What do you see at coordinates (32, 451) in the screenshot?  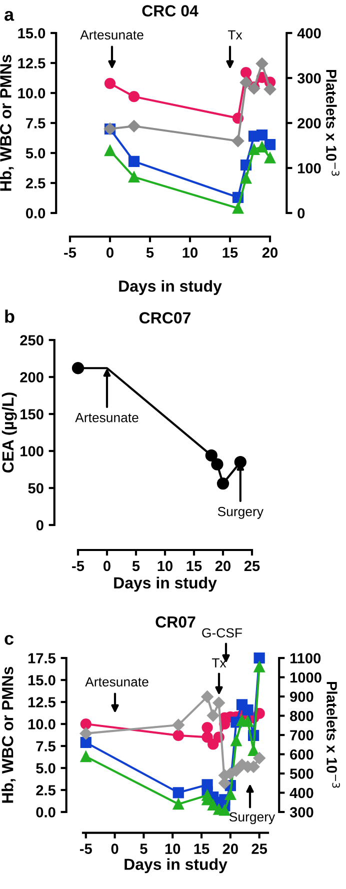 I see `y-tick-label: 100` at bounding box center [32, 451].